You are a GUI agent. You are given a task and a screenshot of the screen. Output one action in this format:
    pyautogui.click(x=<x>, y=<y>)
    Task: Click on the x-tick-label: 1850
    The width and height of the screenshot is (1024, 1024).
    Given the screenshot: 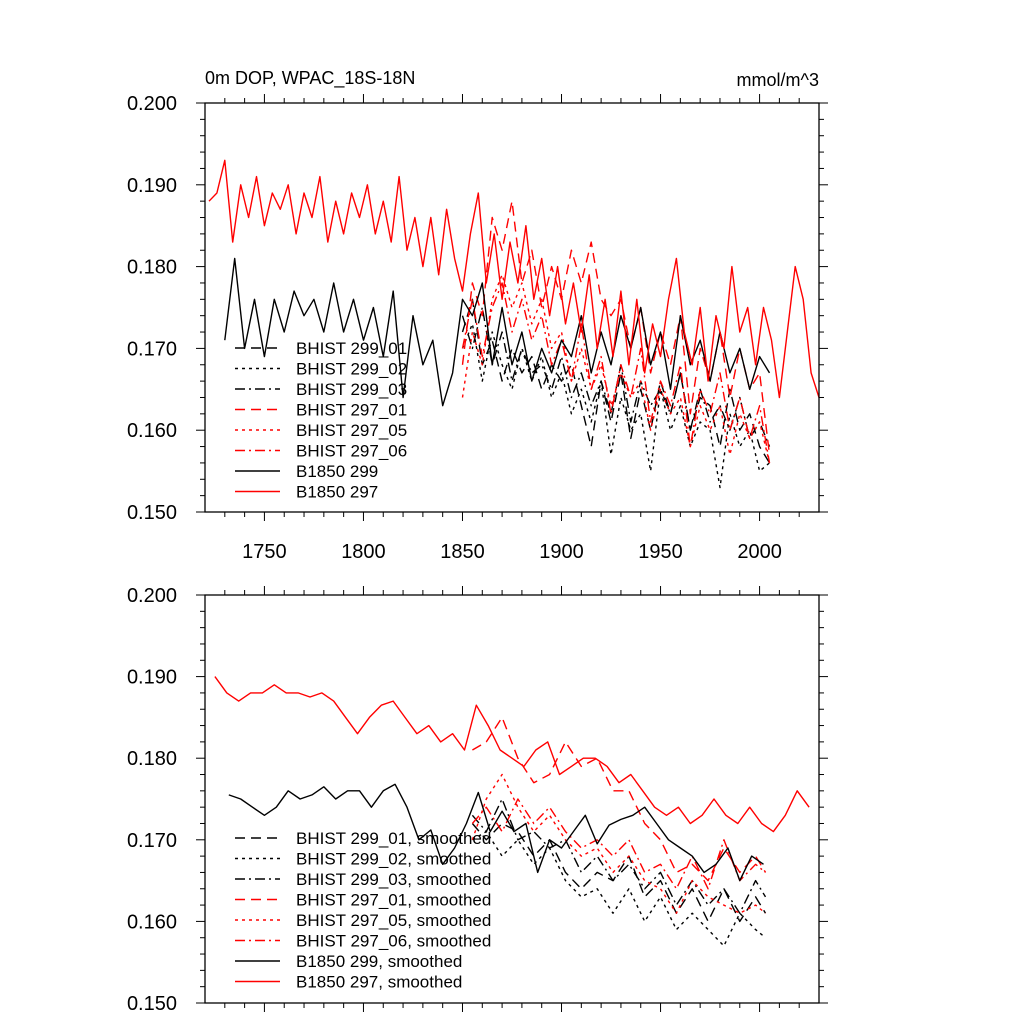 What is the action you would take?
    pyautogui.click(x=462, y=552)
    